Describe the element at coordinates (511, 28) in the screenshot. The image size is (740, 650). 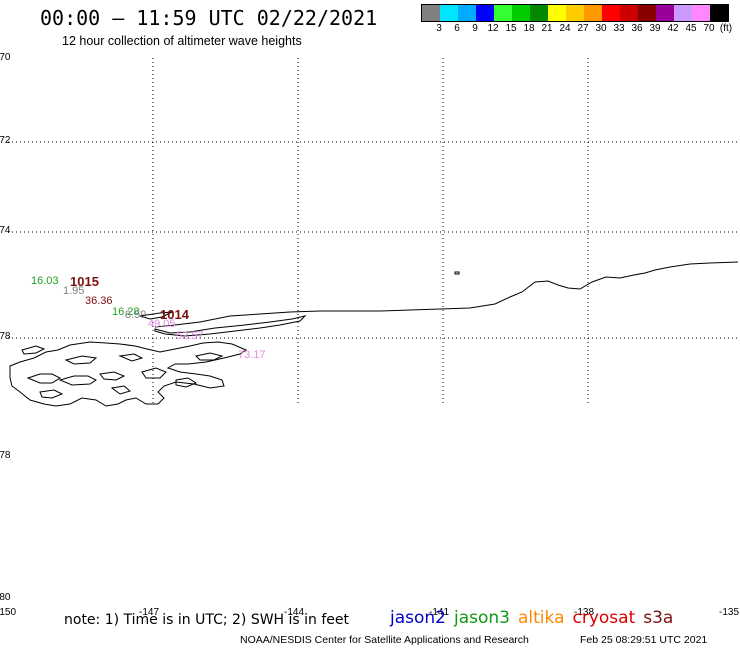
I see `legend-label: 15` at that location.